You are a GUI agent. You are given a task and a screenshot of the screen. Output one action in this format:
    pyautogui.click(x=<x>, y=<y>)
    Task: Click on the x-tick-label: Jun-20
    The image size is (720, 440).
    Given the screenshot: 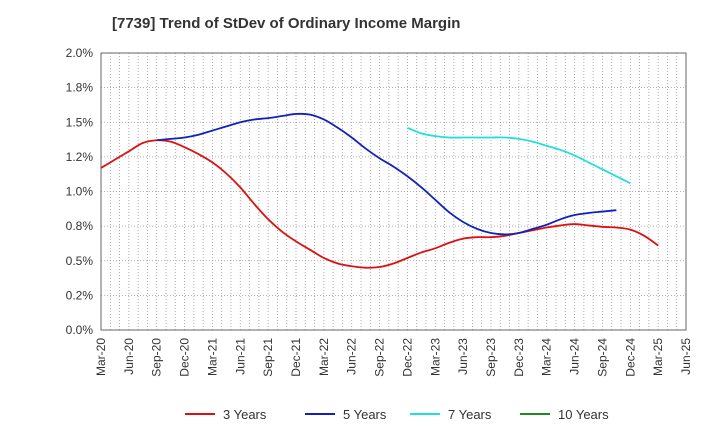 What is the action you would take?
    pyautogui.click(x=129, y=356)
    